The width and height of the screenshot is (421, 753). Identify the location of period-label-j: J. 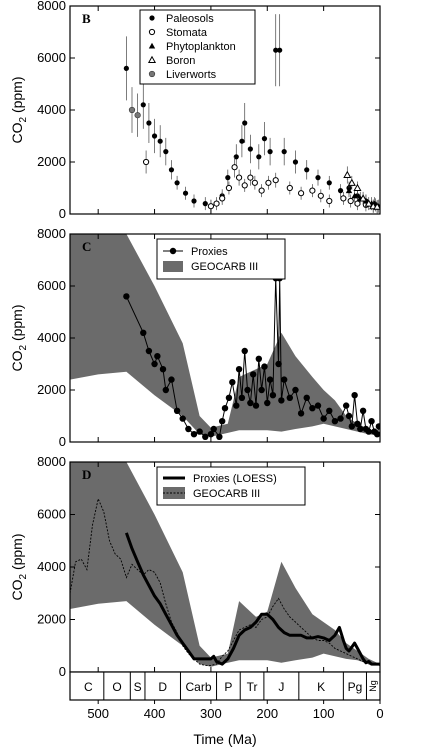
(281, 687).